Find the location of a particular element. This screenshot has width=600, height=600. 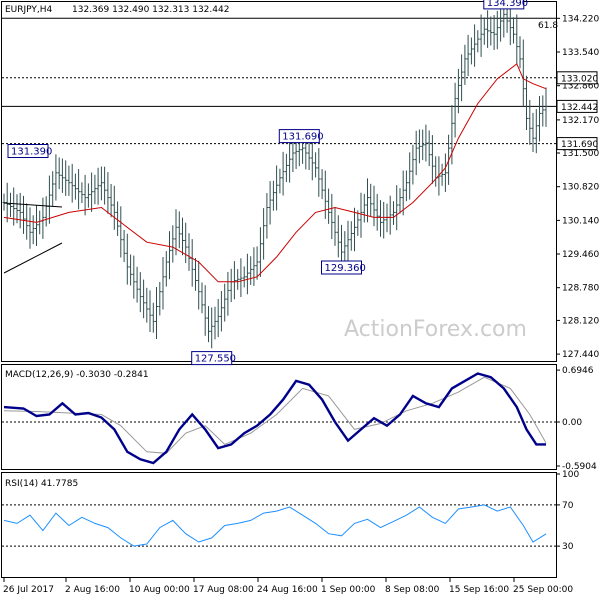

rsi-tick-label: 30 is located at coordinates (568, 547).